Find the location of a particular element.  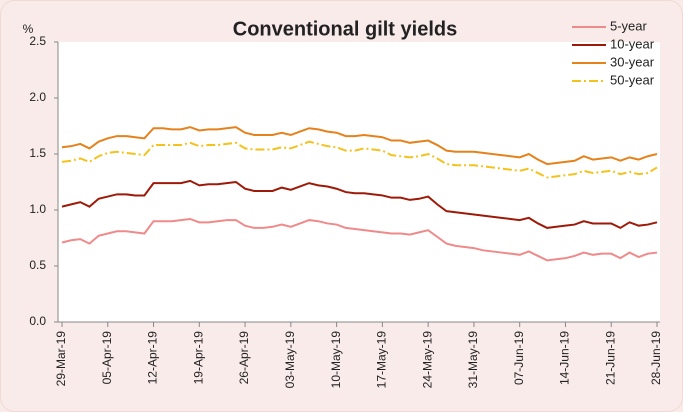

x-tick-label: 31-May-19 is located at coordinates (473, 360).